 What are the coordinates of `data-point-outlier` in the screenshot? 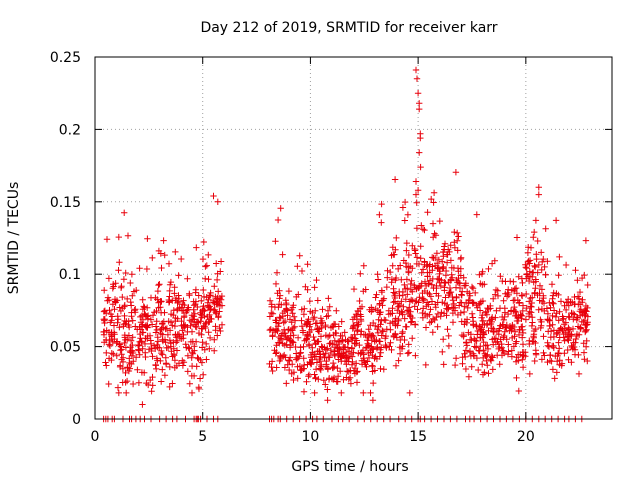 It's located at (419, 152).